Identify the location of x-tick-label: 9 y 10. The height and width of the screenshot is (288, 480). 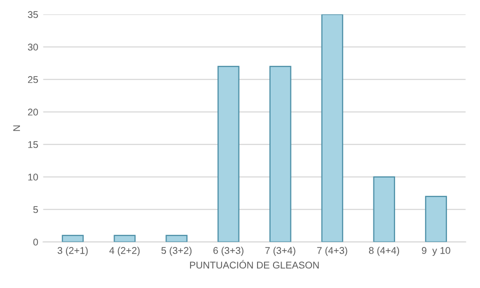
(436, 251).